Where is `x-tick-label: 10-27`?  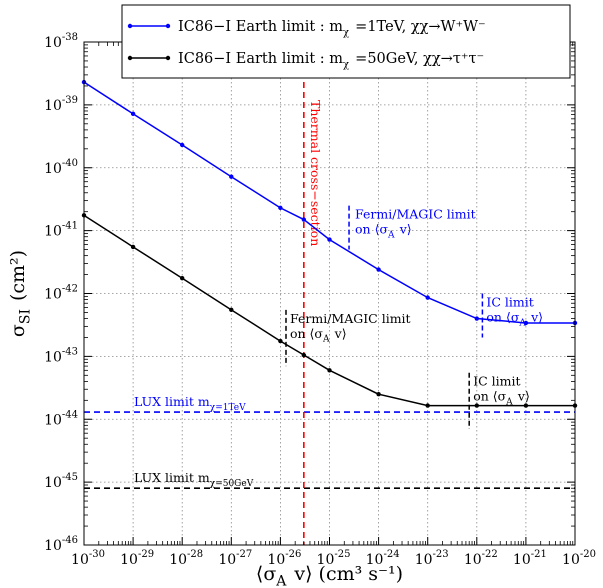 x-tick-label: 10-27 is located at coordinates (235, 558).